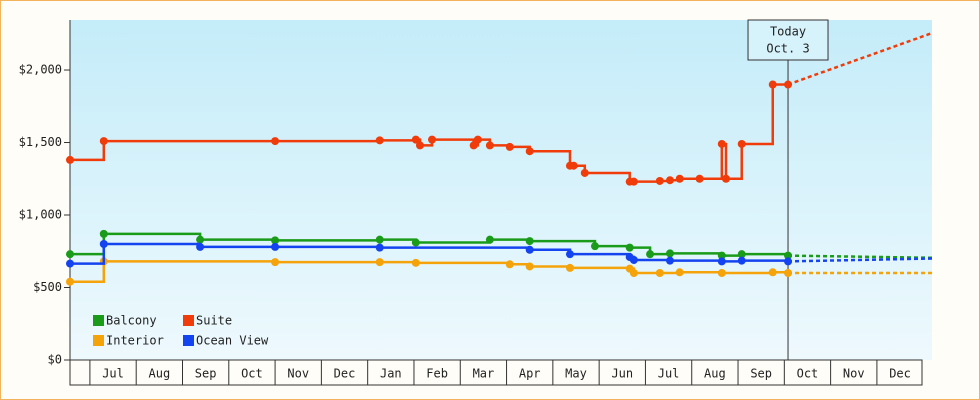 The width and height of the screenshot is (980, 400). I want to click on x-tick-label: May, so click(576, 374).